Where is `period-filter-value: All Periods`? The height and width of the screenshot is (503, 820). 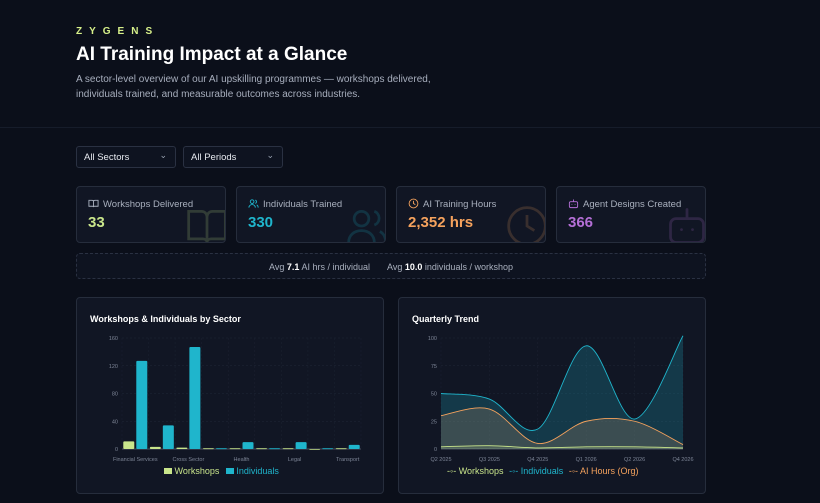 period-filter-value: All Periods is located at coordinates (214, 157).